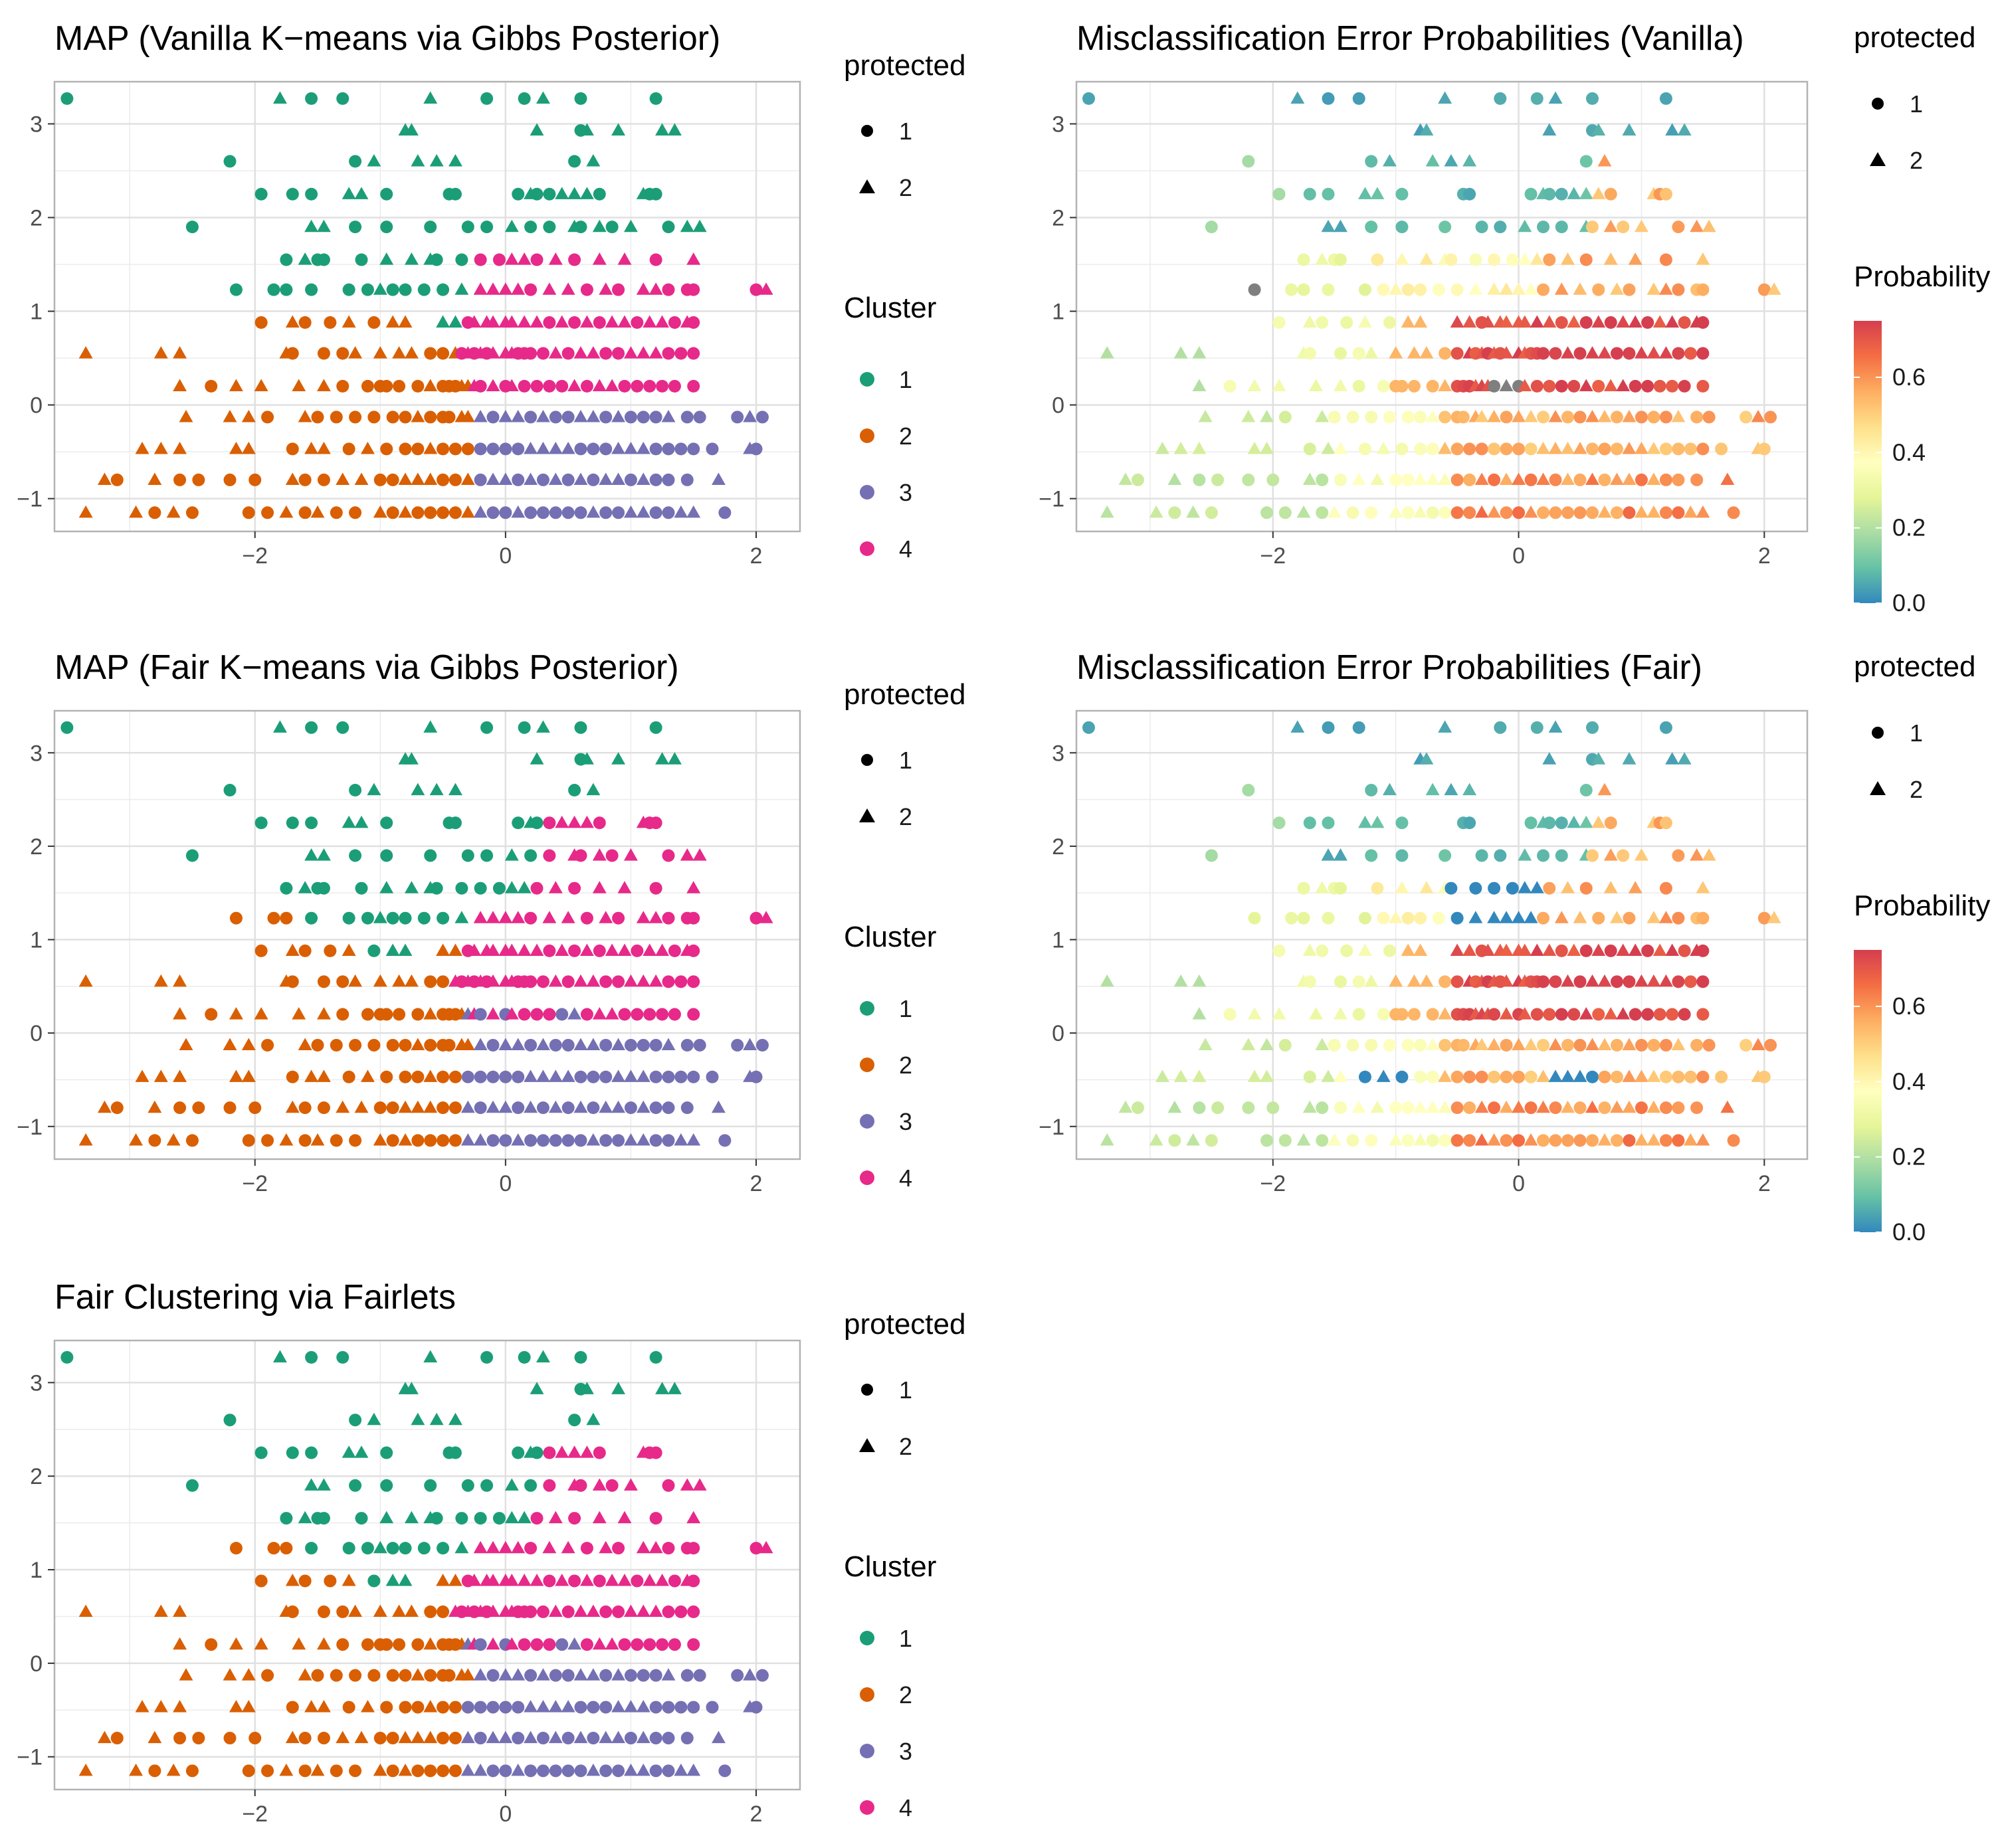  Describe the element at coordinates (36, 405) in the screenshot. I see `y-tick-label: 0` at that location.